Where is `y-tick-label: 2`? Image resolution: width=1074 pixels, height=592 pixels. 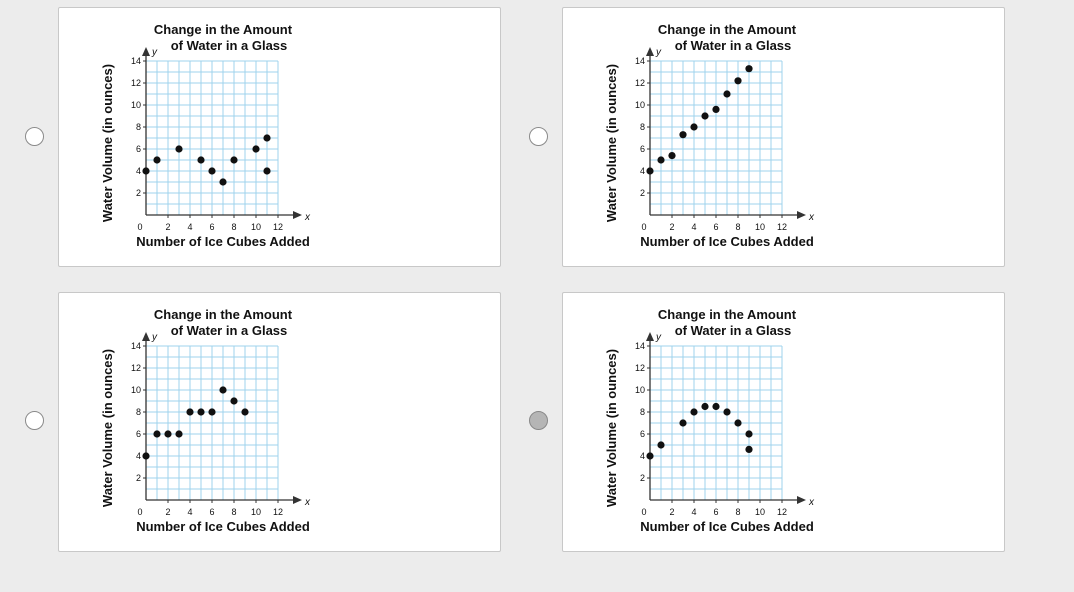 y-tick-label: 2 is located at coordinates (642, 193).